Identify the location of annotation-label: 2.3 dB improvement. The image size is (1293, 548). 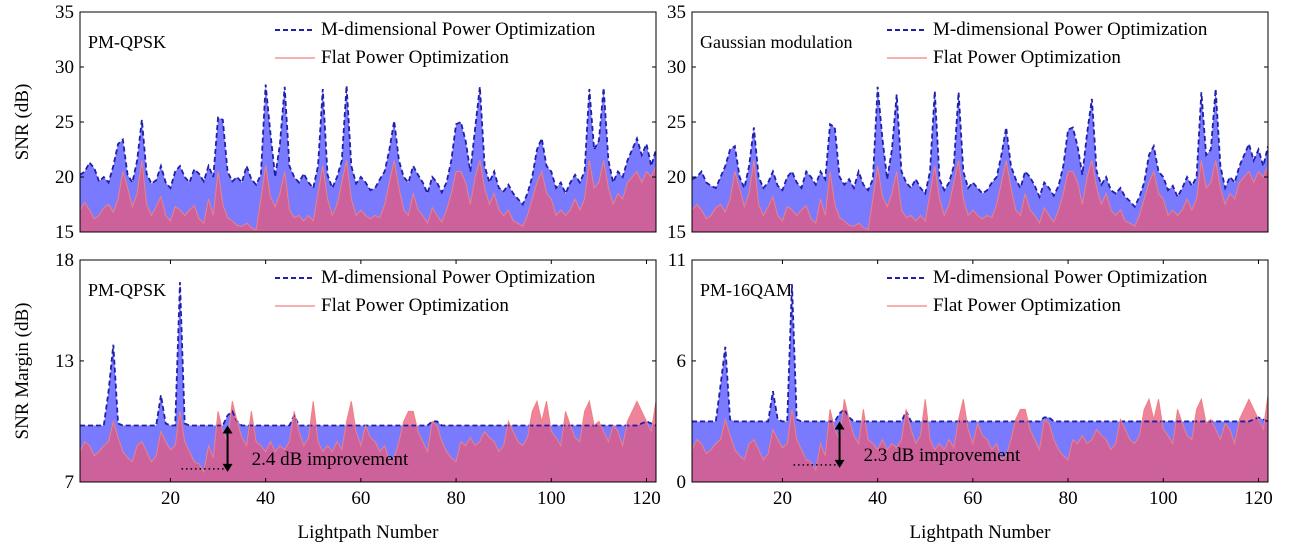
(942, 455).